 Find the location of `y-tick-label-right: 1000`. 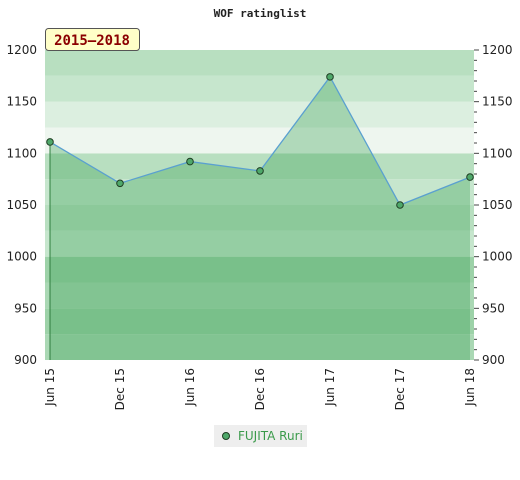

y-tick-label-right: 1000 is located at coordinates (497, 257).